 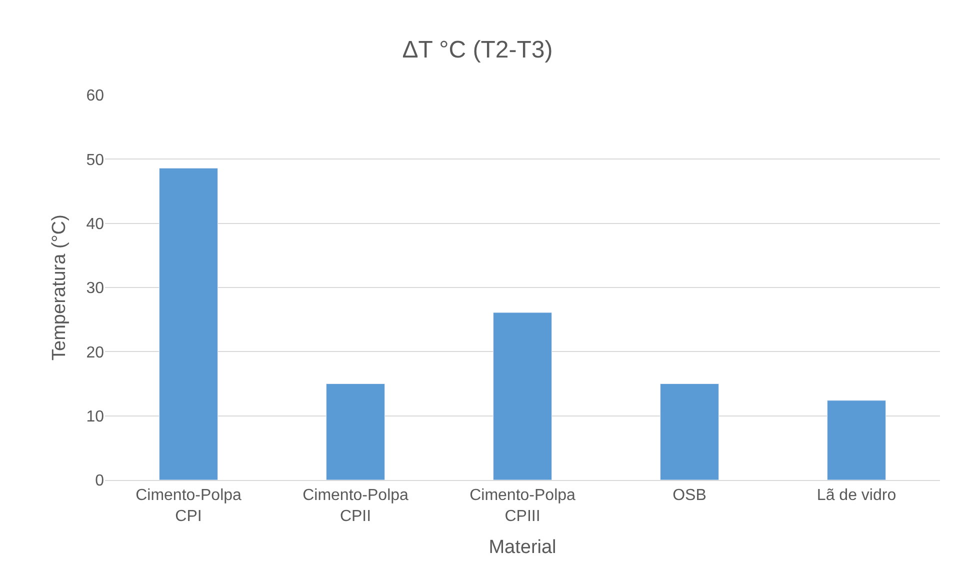 I want to click on x-tick-label: Cimento-Polpa CPIII, so click(x=523, y=506).